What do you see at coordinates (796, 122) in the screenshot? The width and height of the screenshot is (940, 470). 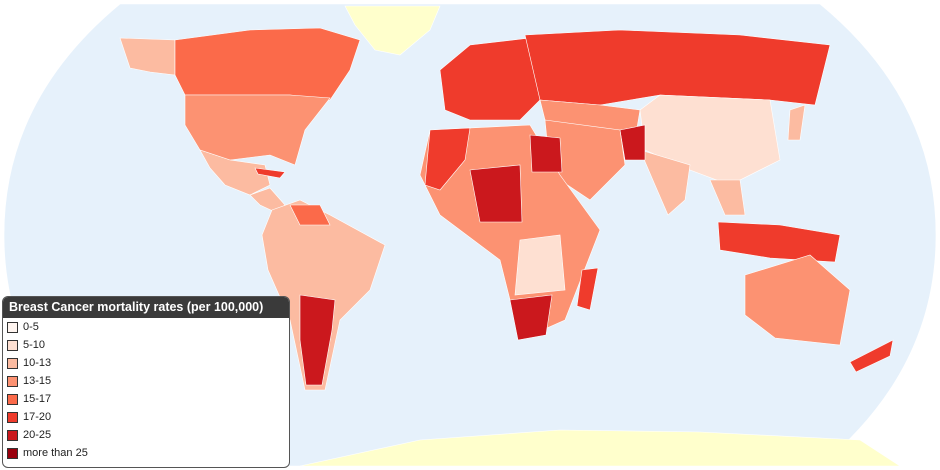 I see `japan` at bounding box center [796, 122].